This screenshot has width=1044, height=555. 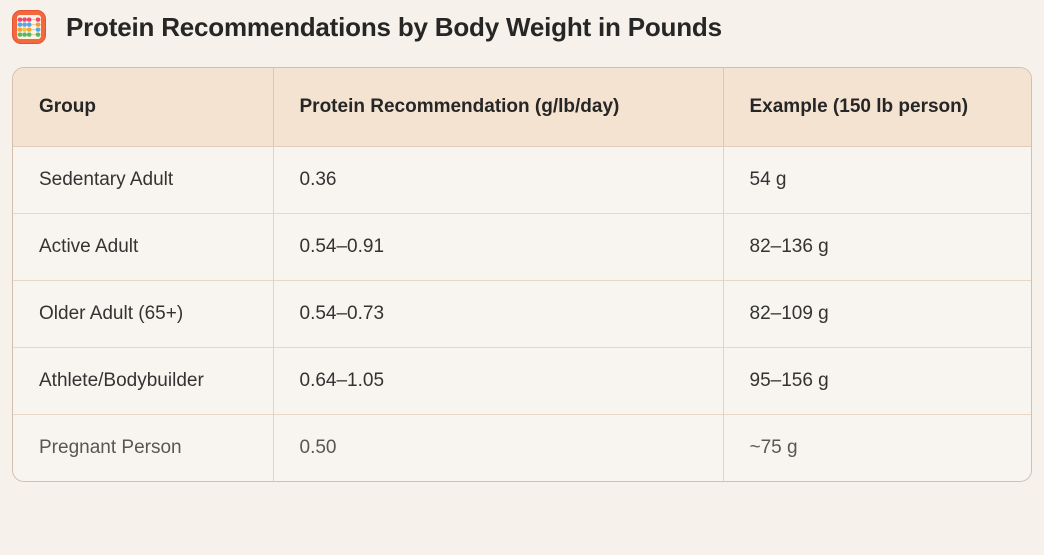 What do you see at coordinates (877, 314) in the screenshot?
I see `cell-example: 82–109 g` at bounding box center [877, 314].